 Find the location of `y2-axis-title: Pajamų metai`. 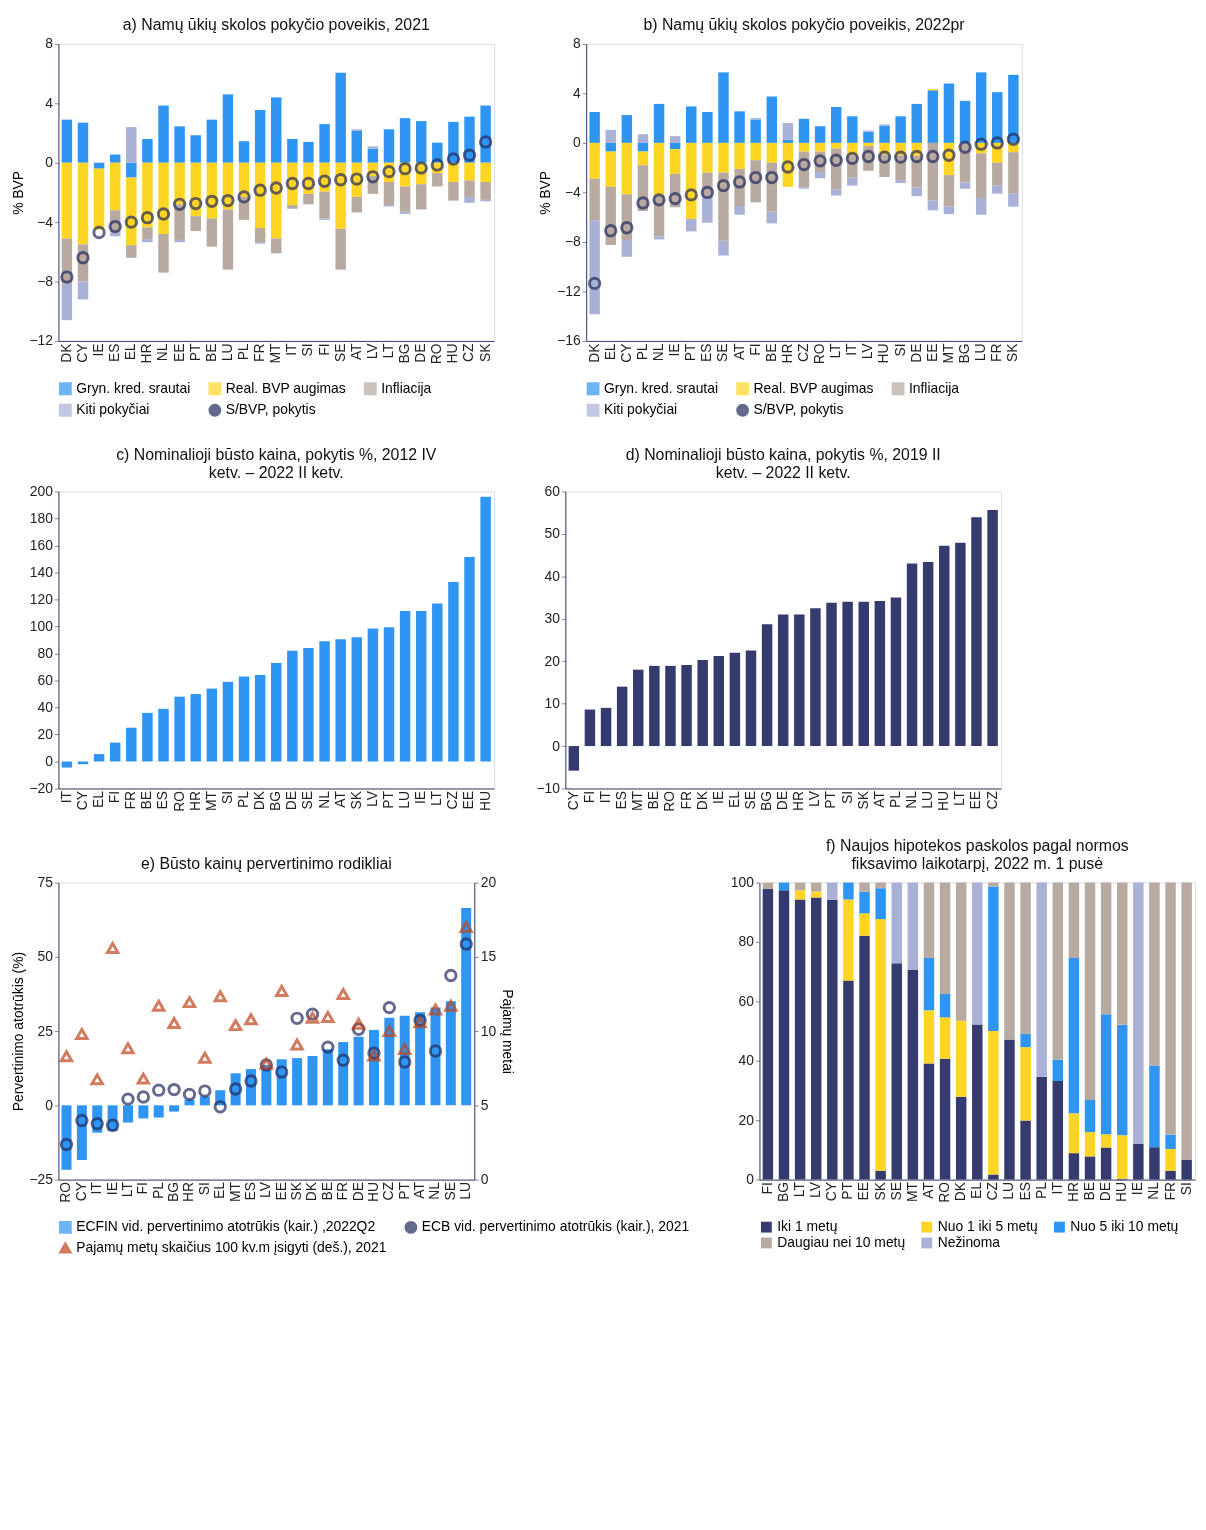

y2-axis-title: Pajamų metai is located at coordinates (508, 1031).